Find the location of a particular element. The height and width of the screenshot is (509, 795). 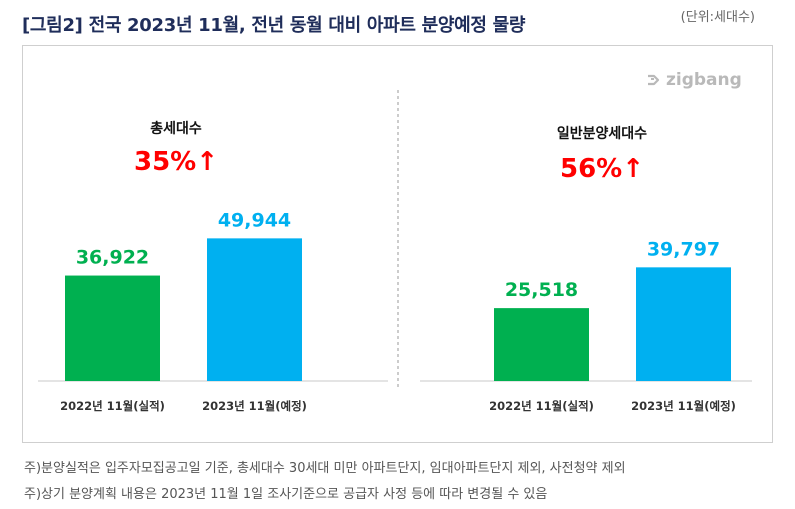

bar-value-label: 25,518 is located at coordinates (541, 290).